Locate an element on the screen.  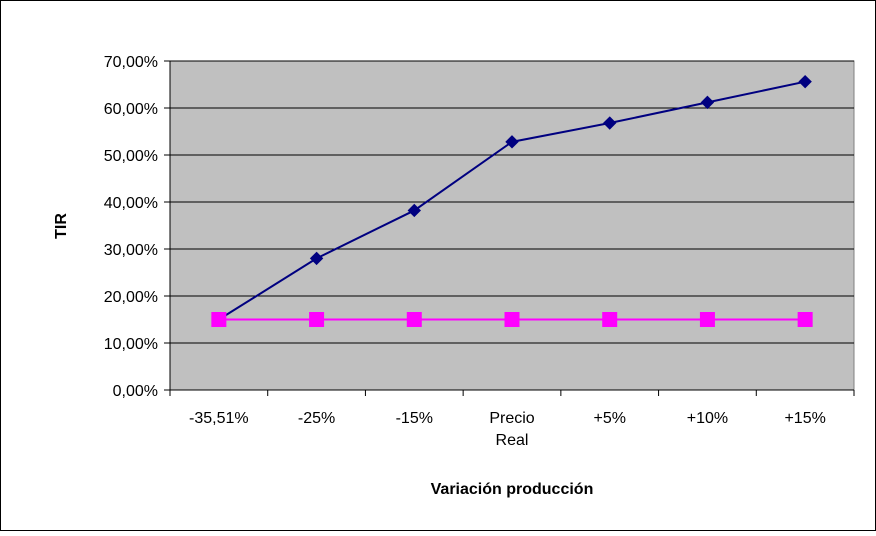
y-tick-label: 60,00% is located at coordinates (131, 109).